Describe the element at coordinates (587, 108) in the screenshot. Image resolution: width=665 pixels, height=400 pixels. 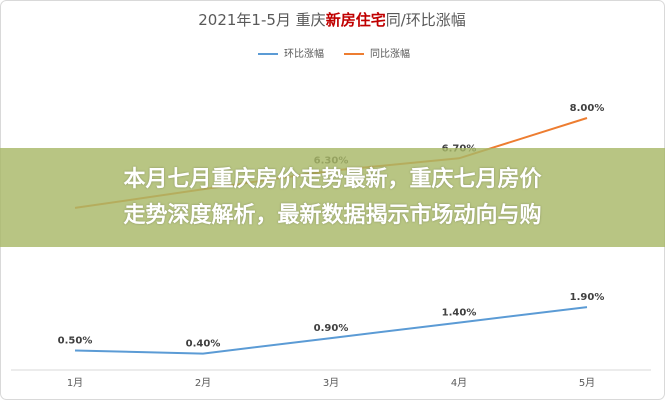
I see `data-label: 8.00%` at that location.